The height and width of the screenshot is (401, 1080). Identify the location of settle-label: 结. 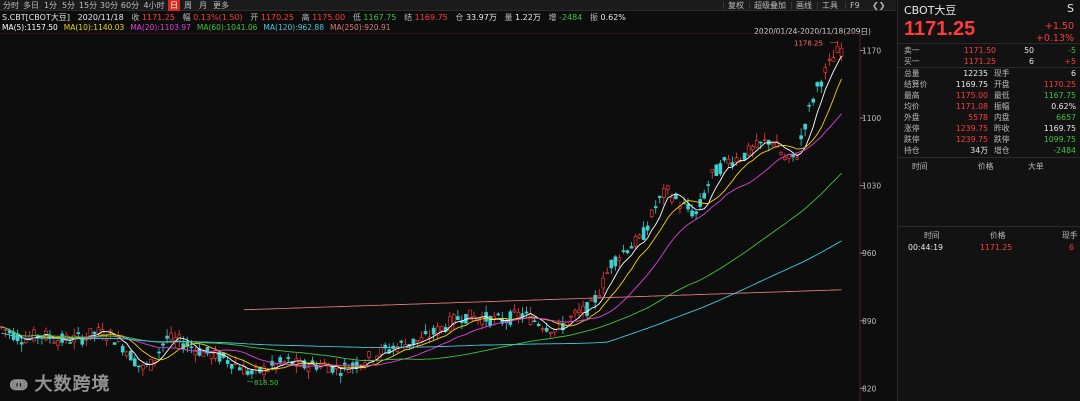
(408, 17).